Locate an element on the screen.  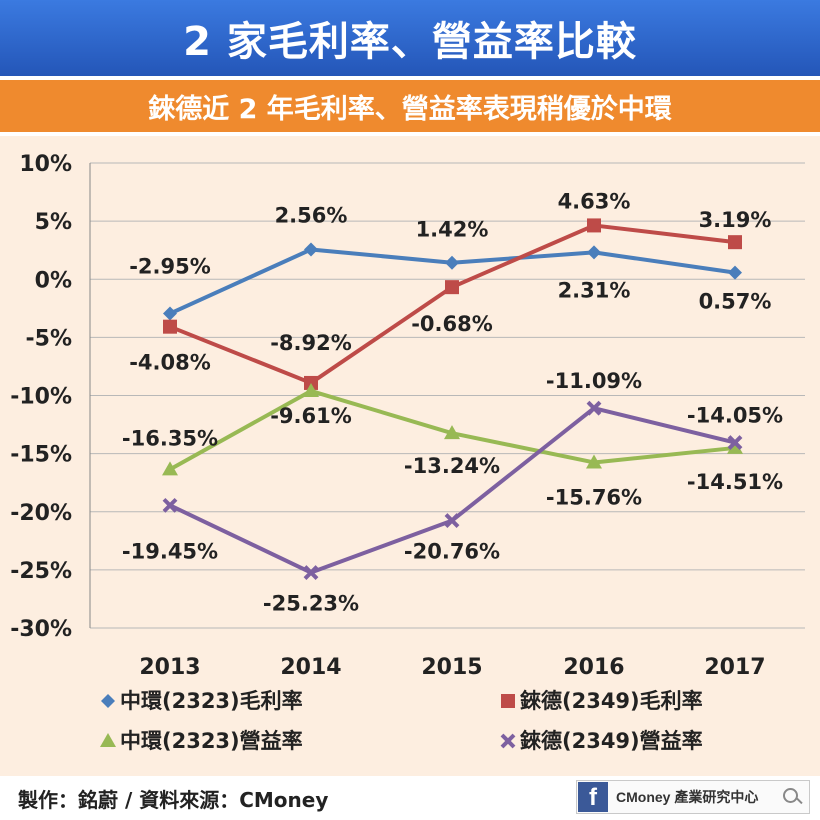
data-label: -20.76% is located at coordinates (452, 552).